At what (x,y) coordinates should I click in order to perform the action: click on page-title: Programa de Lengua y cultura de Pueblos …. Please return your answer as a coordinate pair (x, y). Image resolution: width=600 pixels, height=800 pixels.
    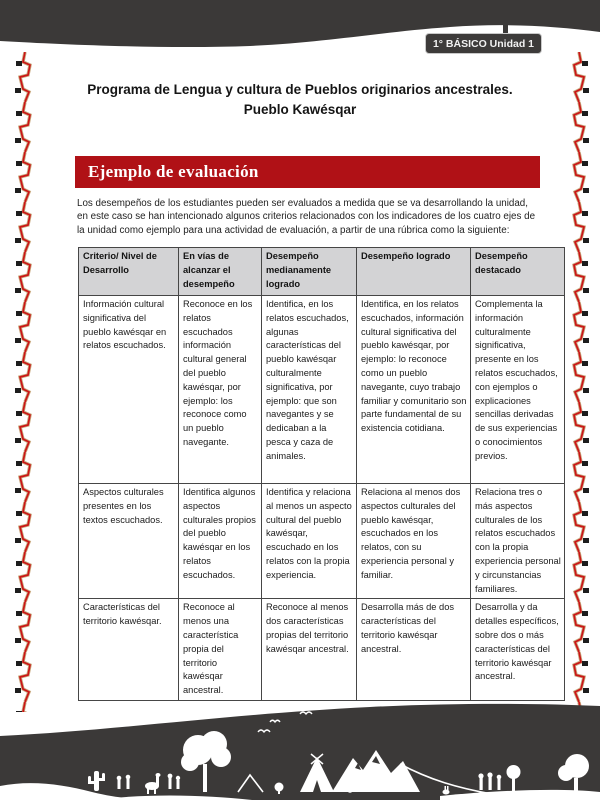
    Looking at the image, I should click on (300, 100).